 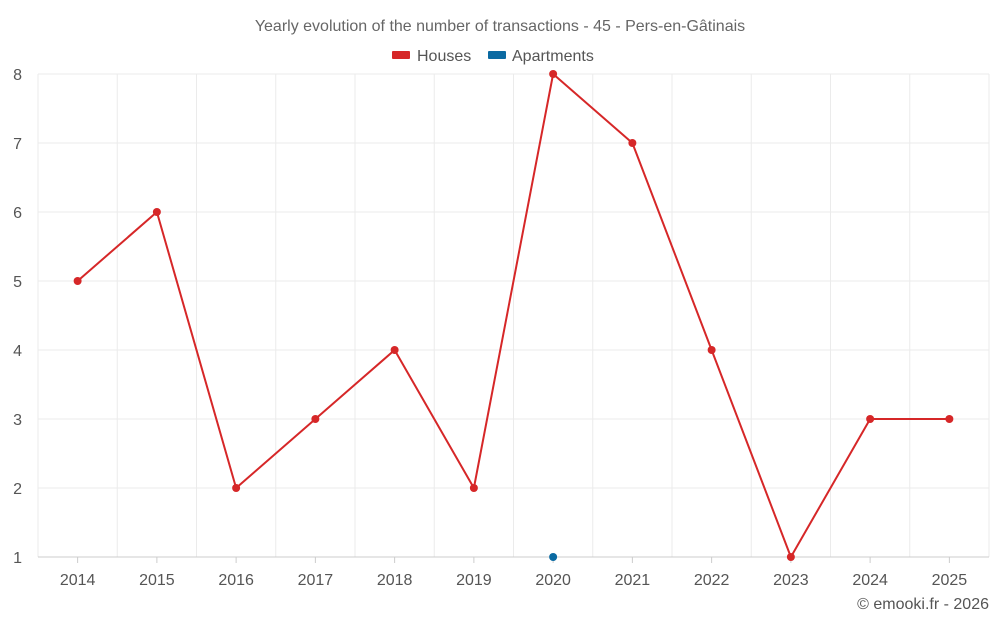 What do you see at coordinates (17, 558) in the screenshot?
I see `y-tick-label: 1` at bounding box center [17, 558].